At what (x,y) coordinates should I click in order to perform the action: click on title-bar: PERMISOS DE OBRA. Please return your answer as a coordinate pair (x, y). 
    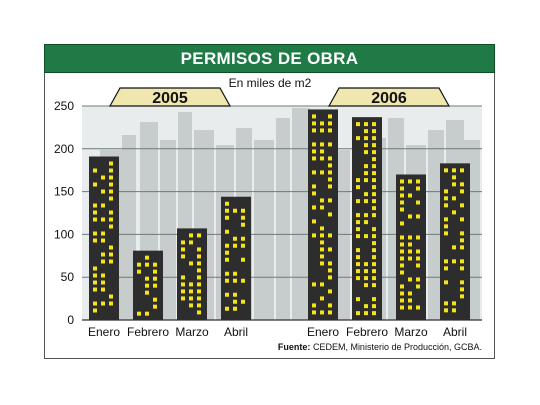
    Looking at the image, I should click on (269, 58).